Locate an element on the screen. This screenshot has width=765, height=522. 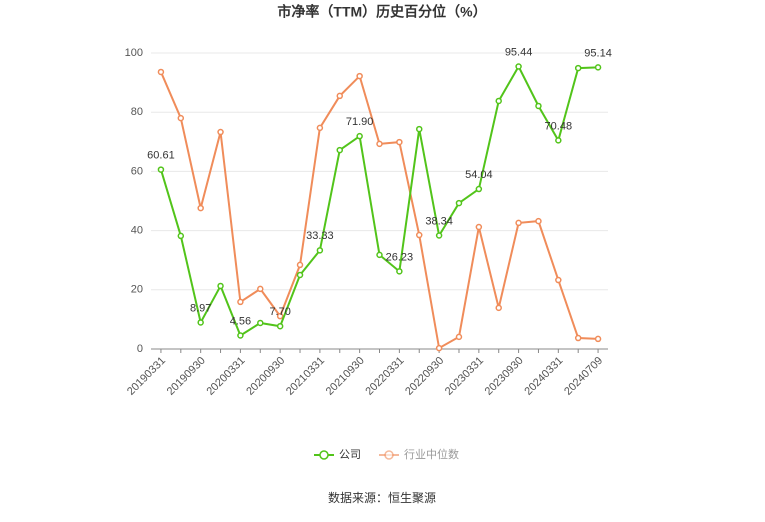
x-tick-label: 20190930 is located at coordinates (186, 376).